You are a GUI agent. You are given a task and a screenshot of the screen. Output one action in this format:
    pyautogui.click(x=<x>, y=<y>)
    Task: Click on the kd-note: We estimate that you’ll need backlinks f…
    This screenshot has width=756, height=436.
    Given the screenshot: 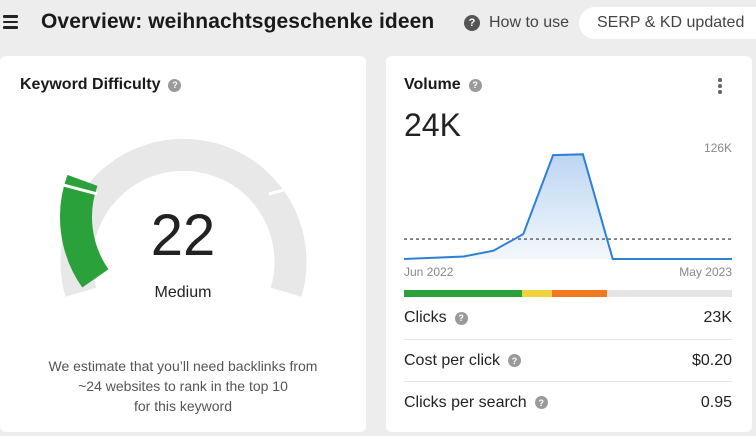 What is the action you would take?
    pyautogui.click(x=183, y=386)
    